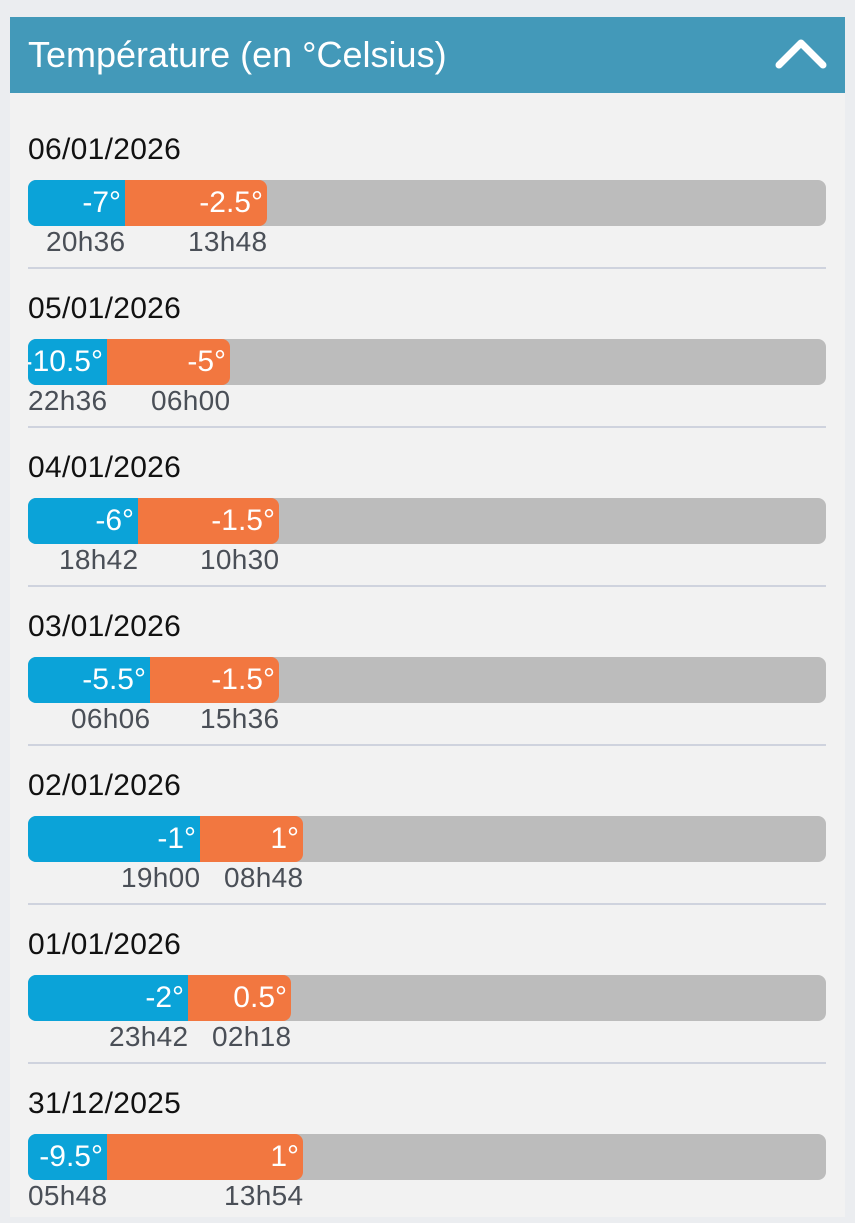 This screenshot has width=855, height=1223. I want to click on min-temp-time: 23h42, so click(149, 1036).